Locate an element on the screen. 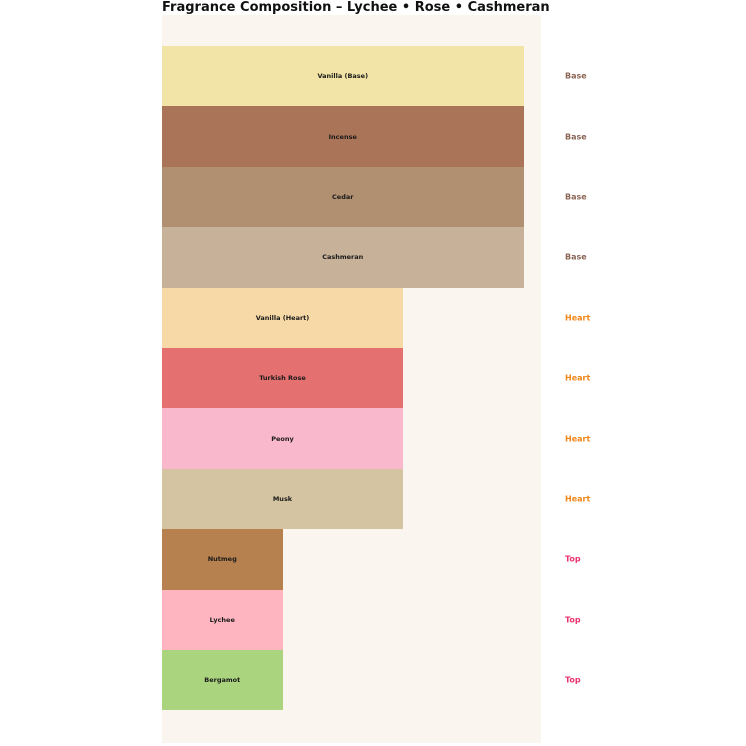 The width and height of the screenshot is (746, 746). bar-label: Cashmeran is located at coordinates (343, 257).